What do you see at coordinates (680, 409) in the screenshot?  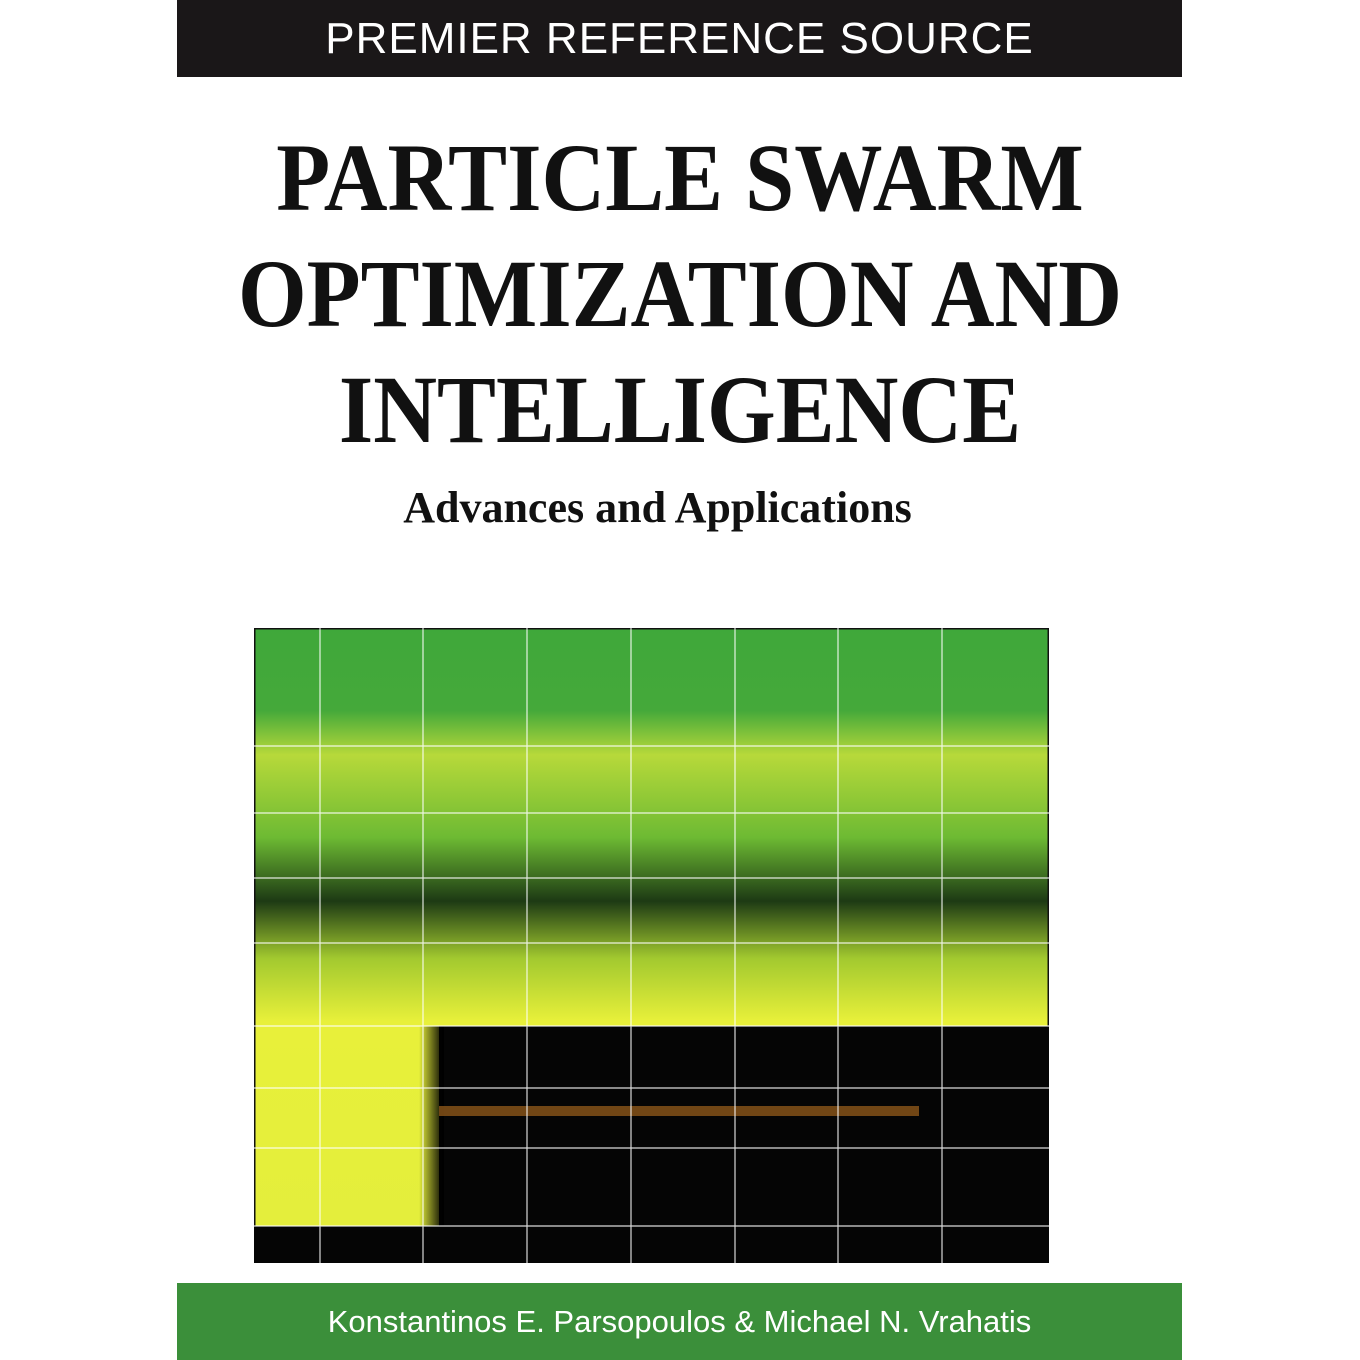 I see `title-line: INTELLIGENCE` at bounding box center [680, 409].